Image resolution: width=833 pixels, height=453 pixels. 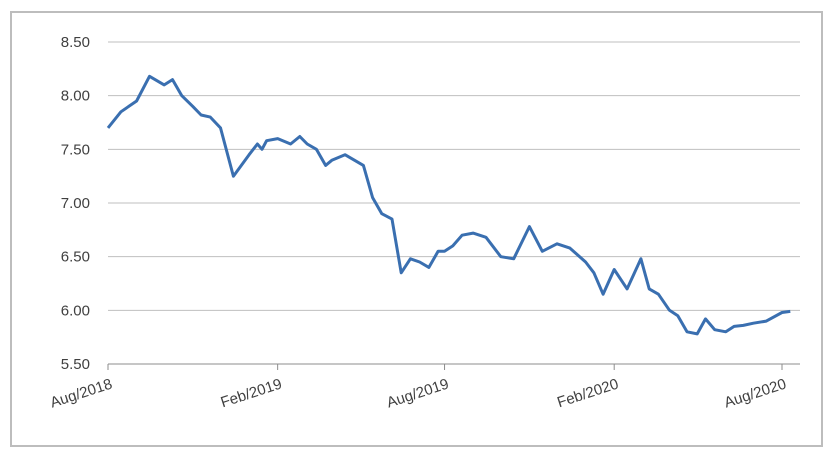 I want to click on x-tick-label: Feb/2019, so click(x=252, y=394).